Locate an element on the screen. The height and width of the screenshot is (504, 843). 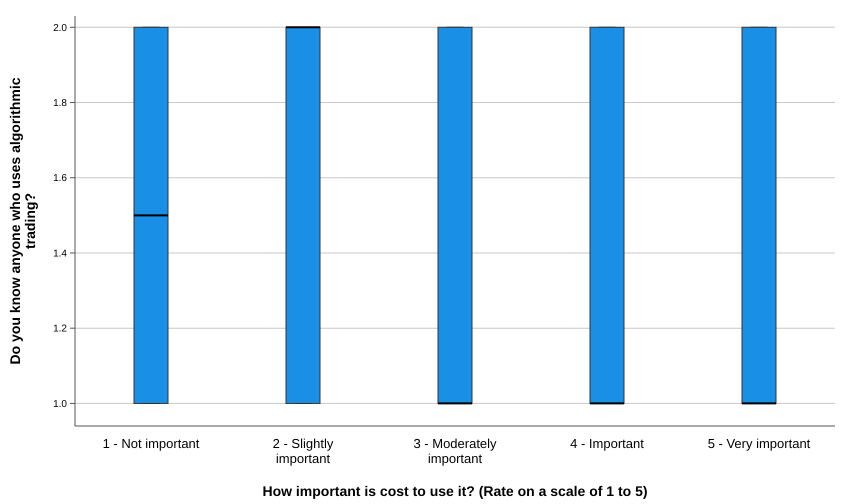
x-tick-label: 3 - Moderately important is located at coordinates (455, 451).